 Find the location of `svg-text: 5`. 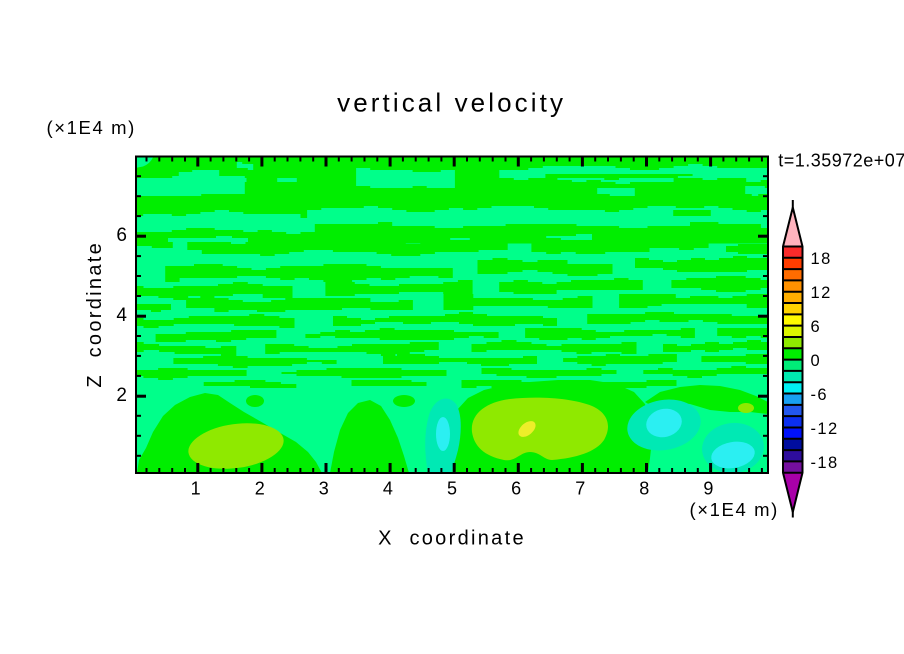

svg-text: 5 is located at coordinates (452, 489).